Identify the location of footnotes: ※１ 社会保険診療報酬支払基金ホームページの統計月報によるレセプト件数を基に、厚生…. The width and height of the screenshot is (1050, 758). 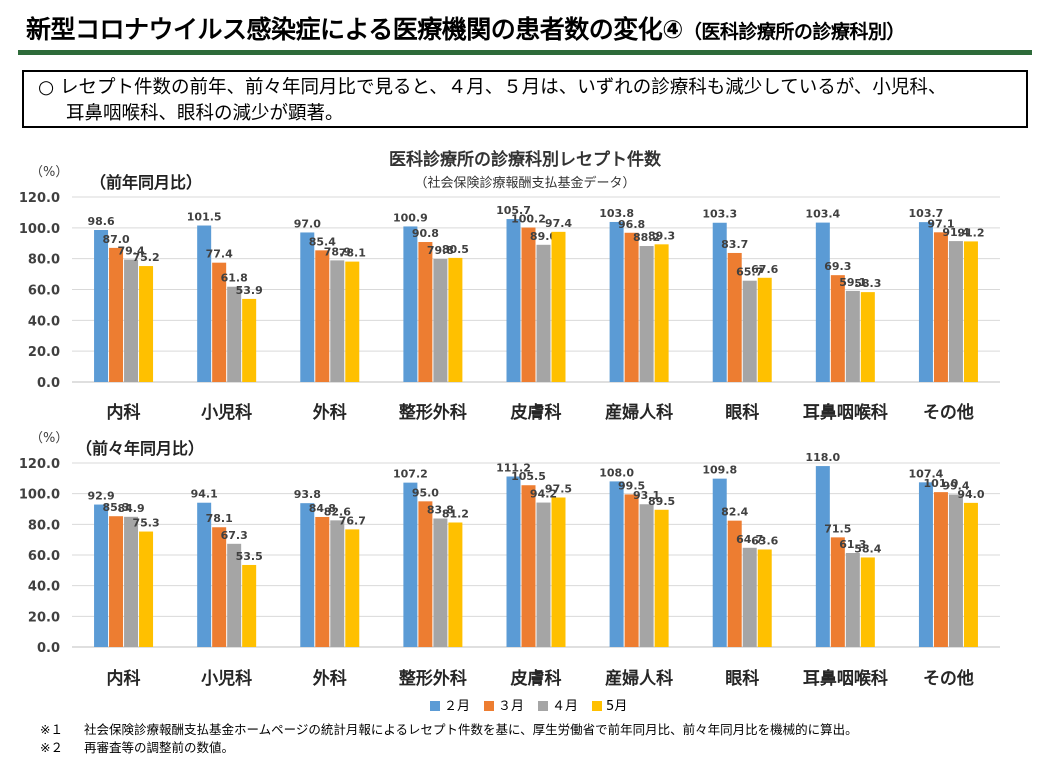
(449, 739).